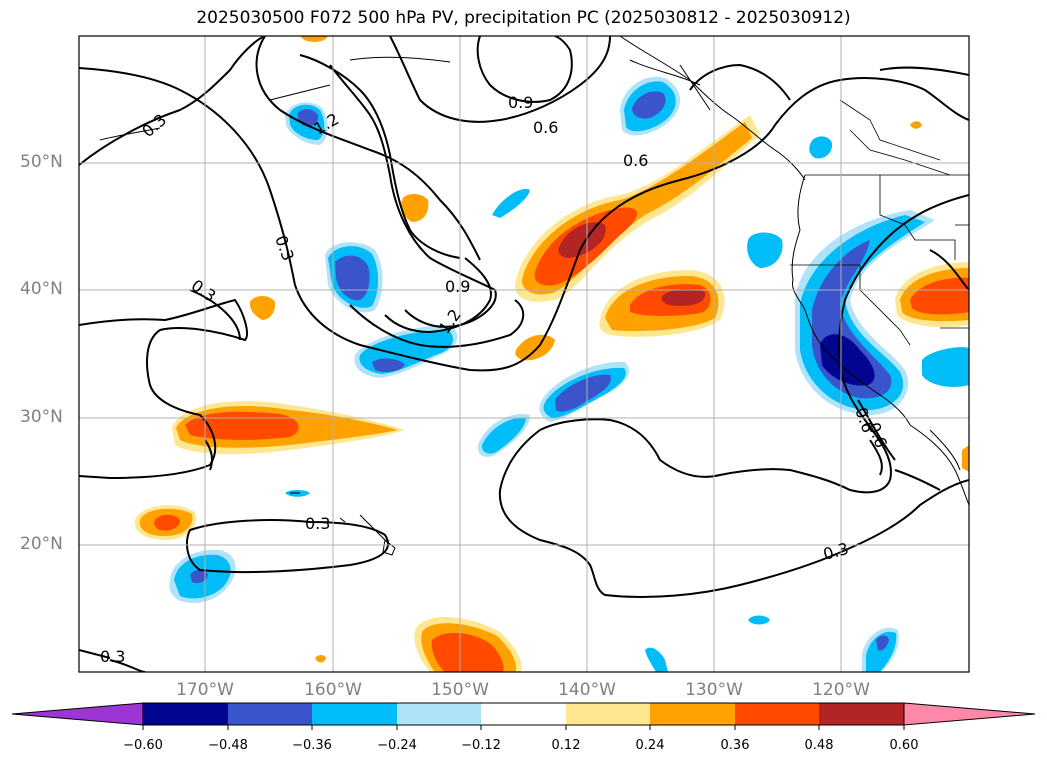 This screenshot has height=765, width=1047. What do you see at coordinates (735, 745) in the screenshot?
I see `colorbar-tick-label: 0.36` at bounding box center [735, 745].